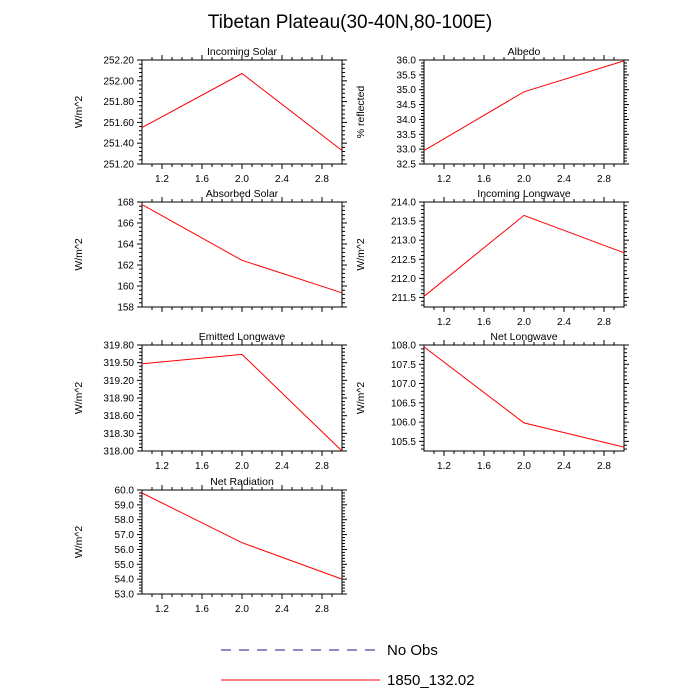 The height and width of the screenshot is (700, 700). I want to click on y-tick-label: 318.60, so click(118, 416).